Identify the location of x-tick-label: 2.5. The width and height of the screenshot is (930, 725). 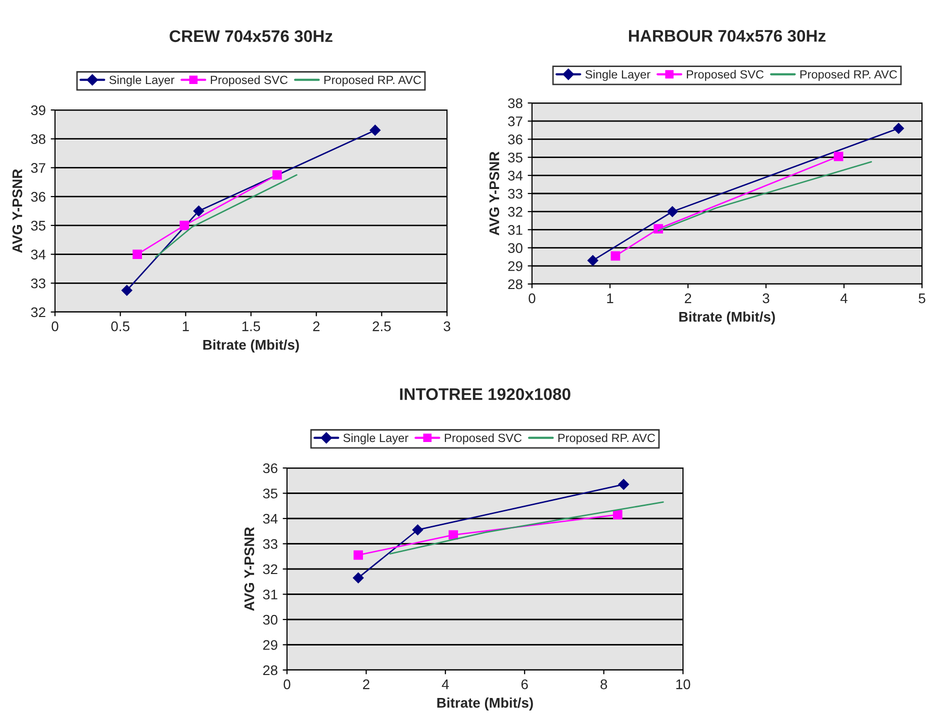
(381, 326).